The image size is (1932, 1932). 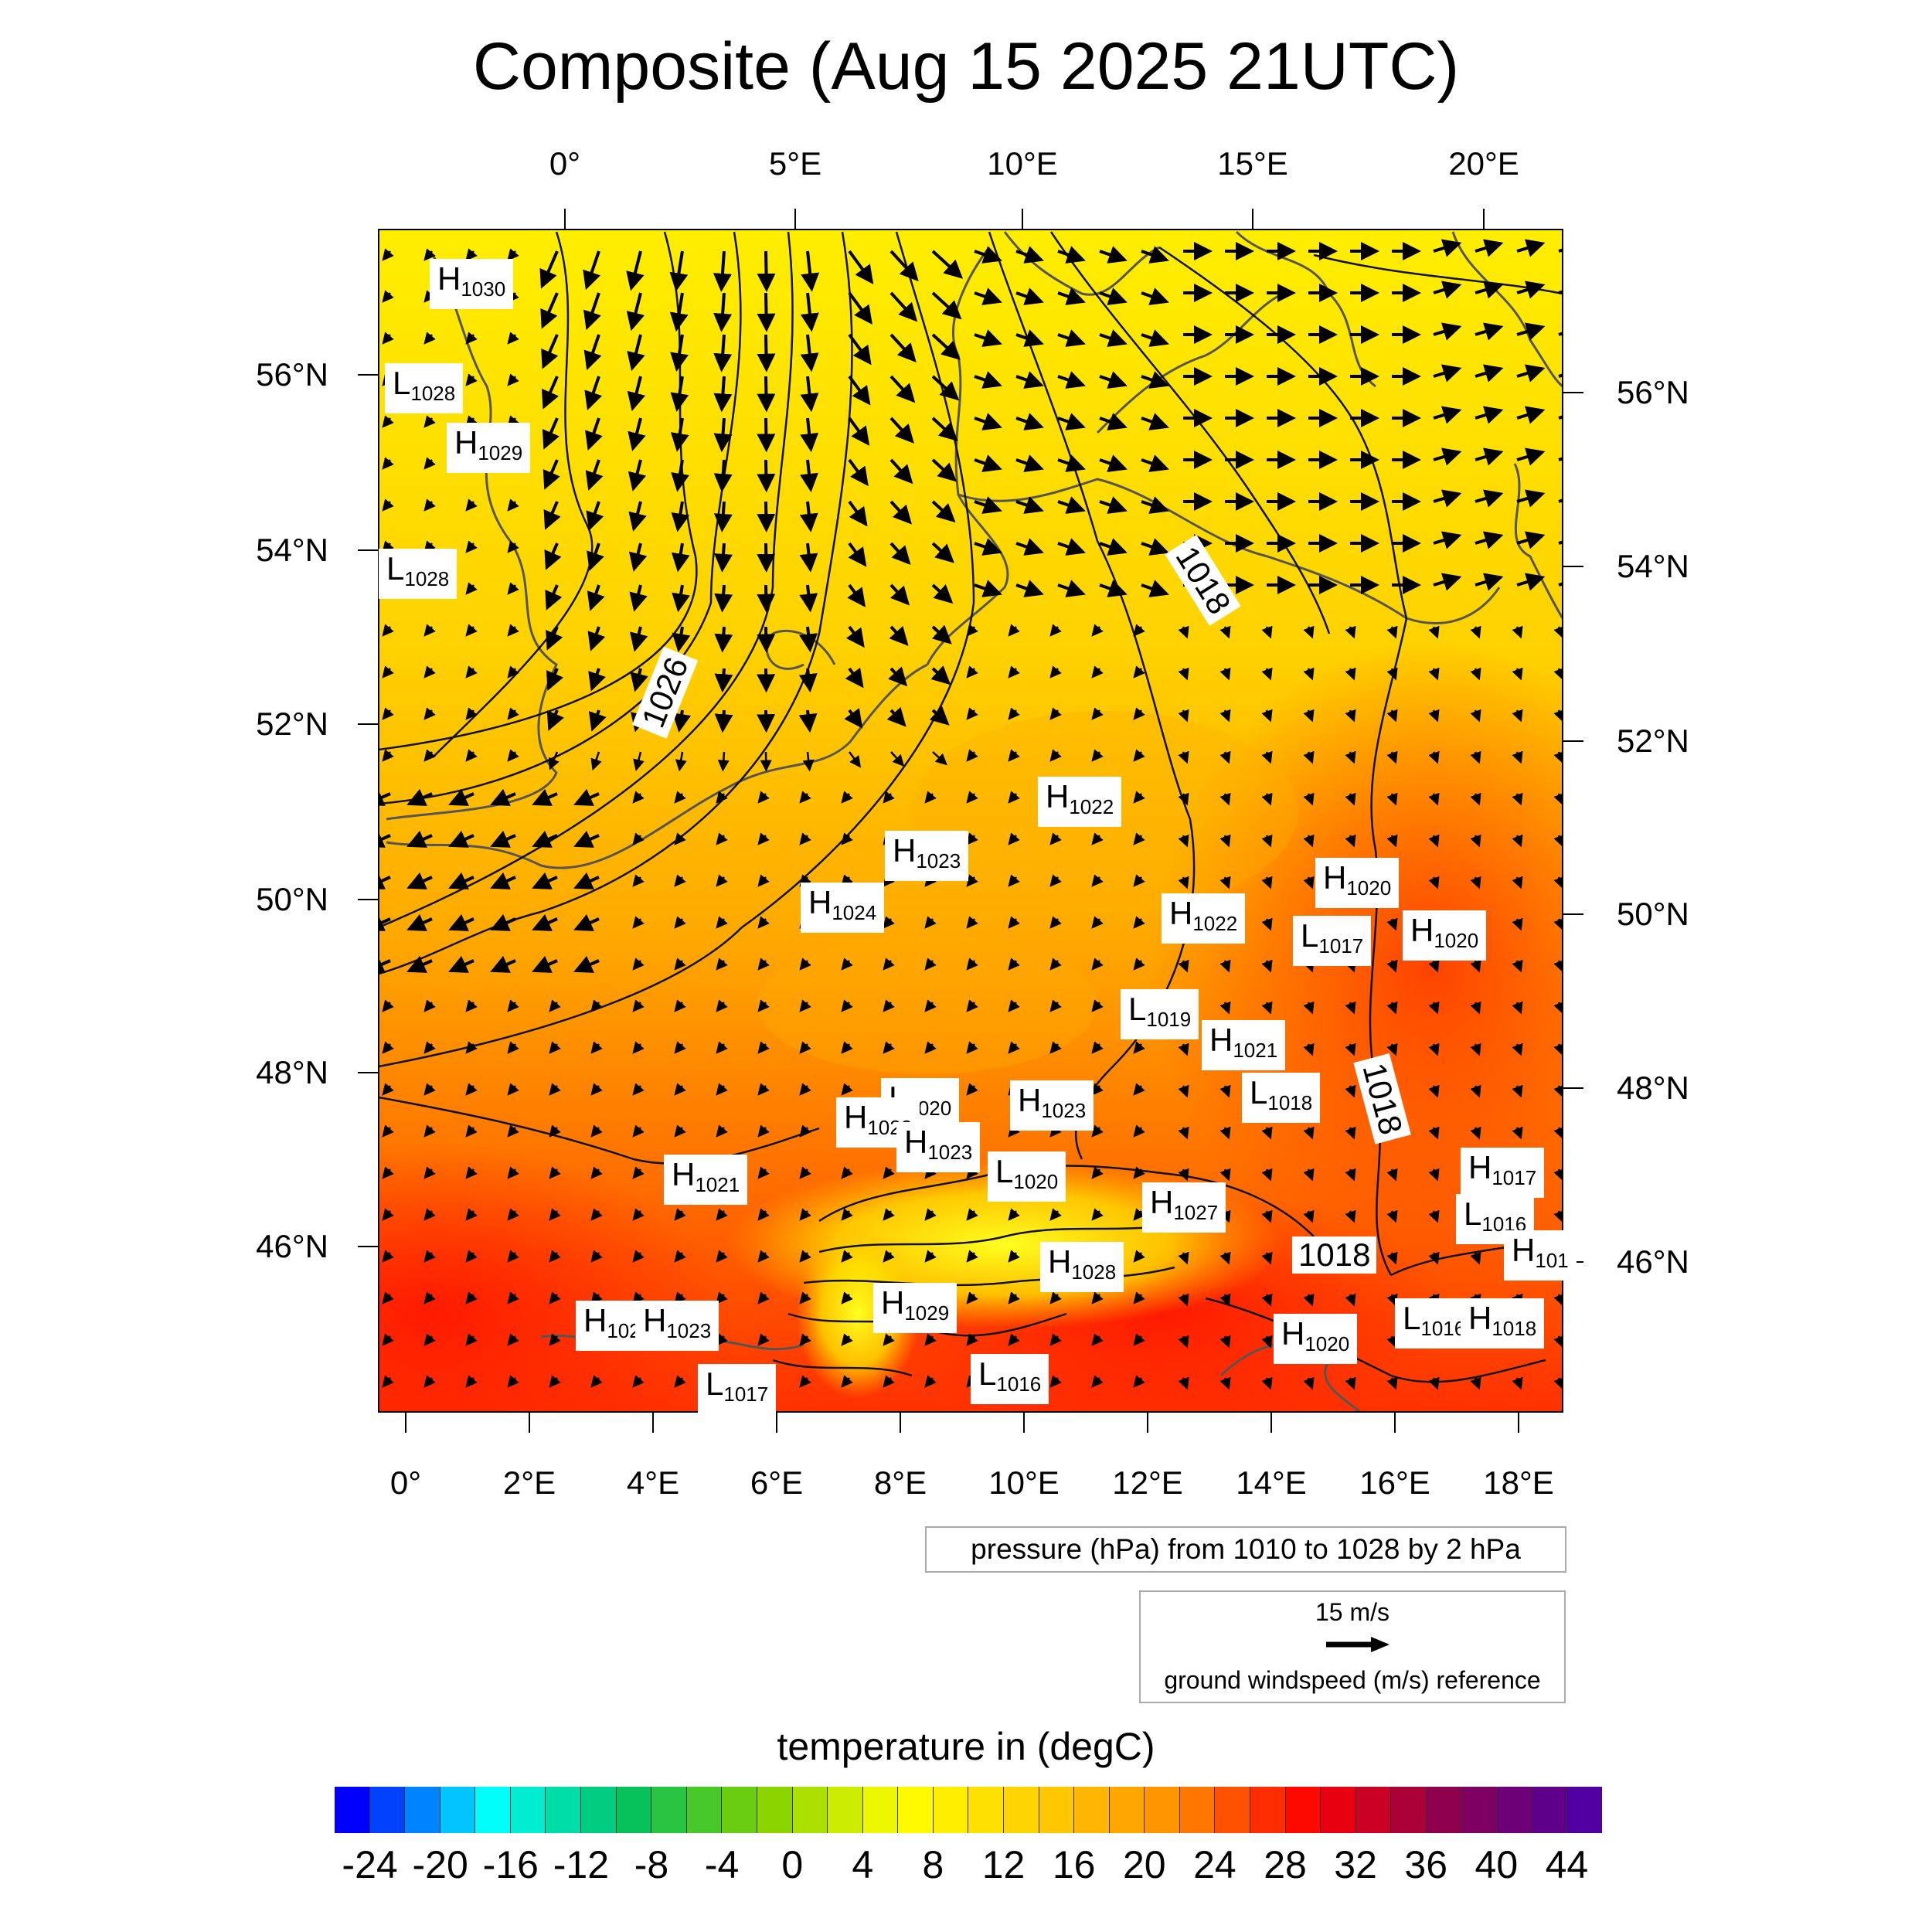 I want to click on left-lat-label: 50°N, so click(x=292, y=899).